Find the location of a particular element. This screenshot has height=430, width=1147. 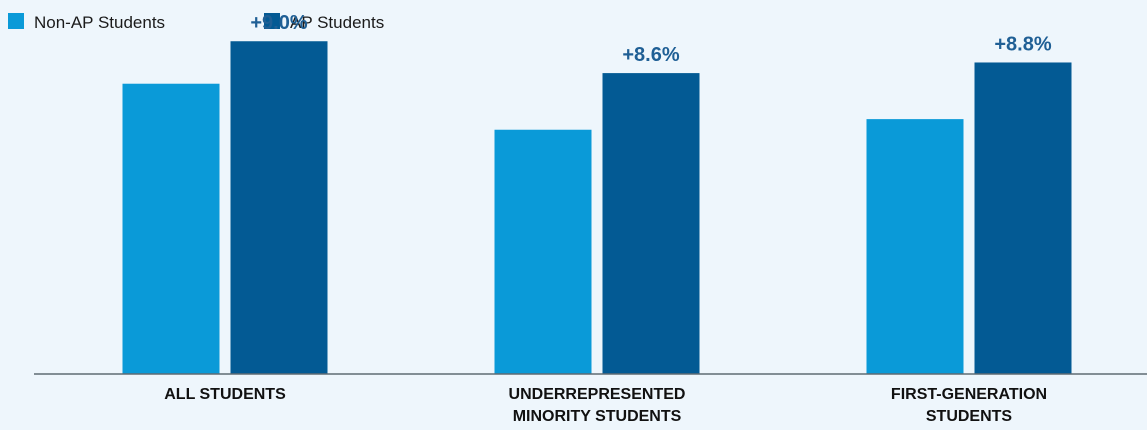

legend-label: AP Students is located at coordinates (337, 22).